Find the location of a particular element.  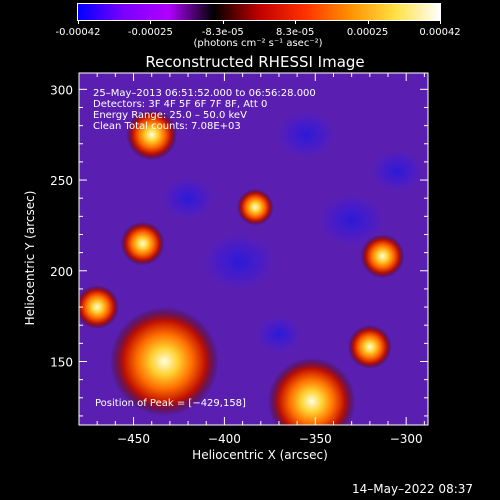

colorbar-tick-label: 0.00042 is located at coordinates (440, 32).